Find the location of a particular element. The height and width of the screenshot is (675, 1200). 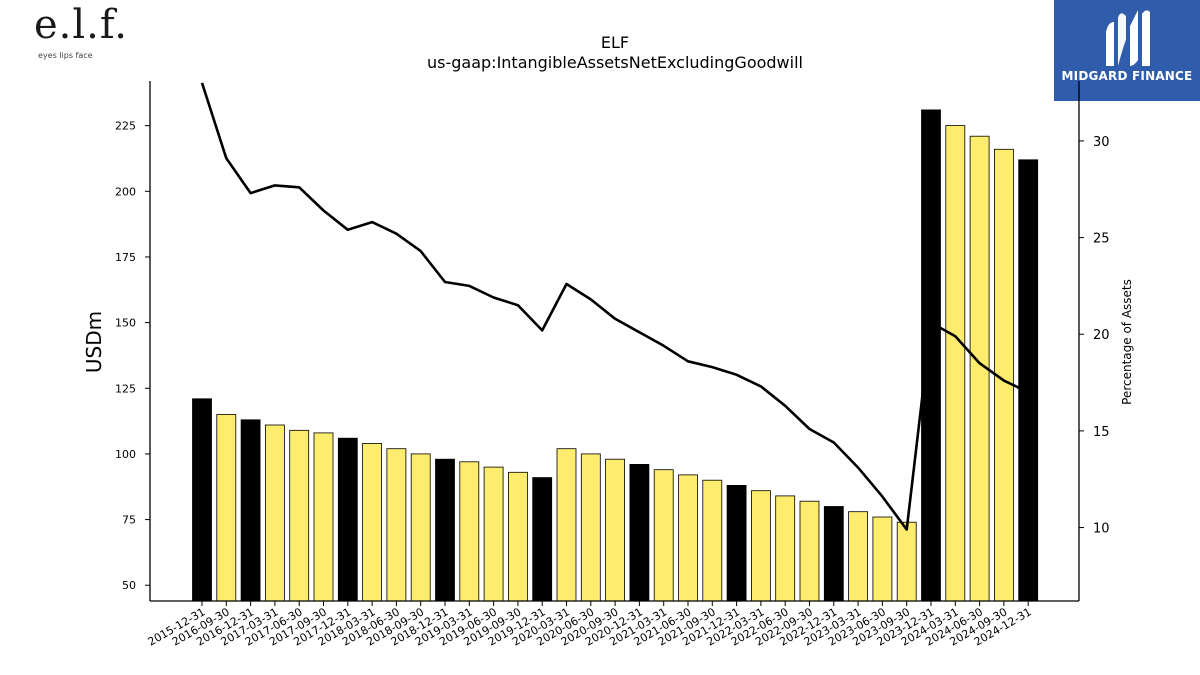

elf-logo-tagline: eyes lips face is located at coordinates (65, 55).